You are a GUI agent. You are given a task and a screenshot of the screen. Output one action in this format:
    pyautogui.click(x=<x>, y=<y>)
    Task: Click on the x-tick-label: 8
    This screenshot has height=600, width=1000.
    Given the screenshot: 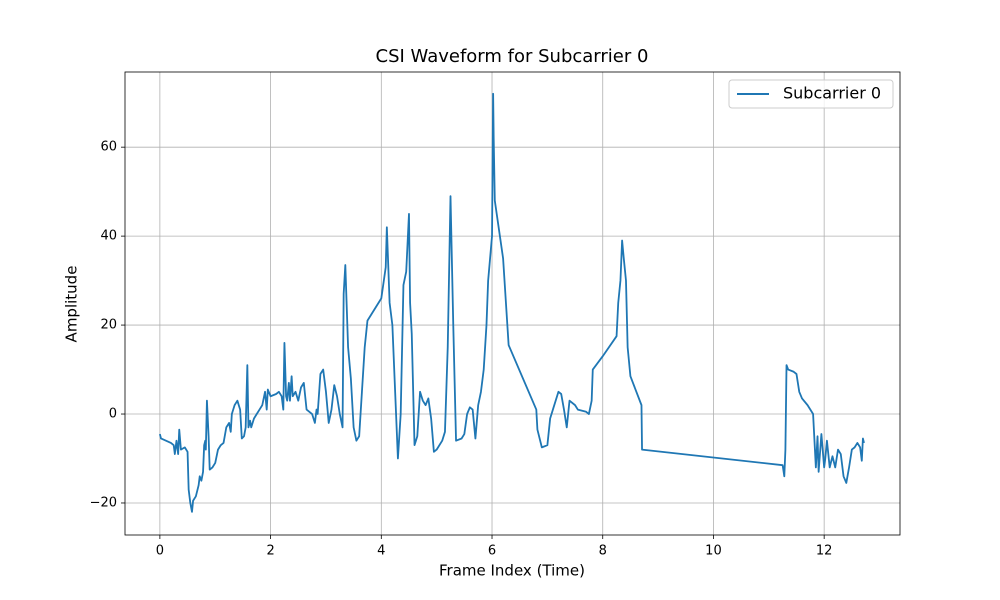 What is the action you would take?
    pyautogui.click(x=603, y=551)
    